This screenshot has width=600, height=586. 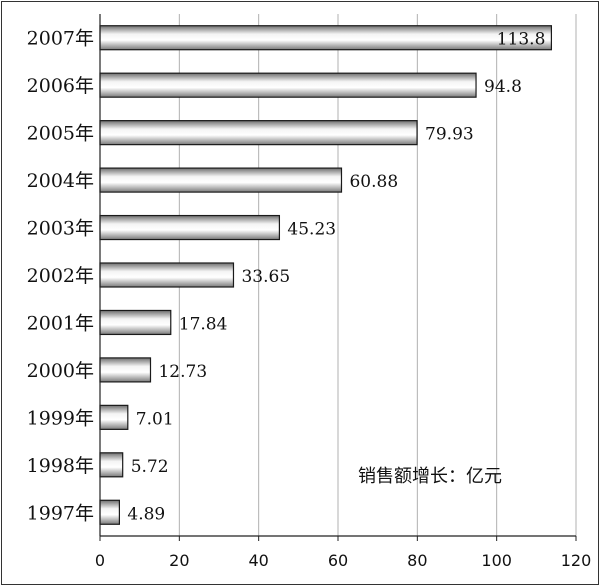 I want to click on y-category-label: 1997年, so click(x=60, y=513).